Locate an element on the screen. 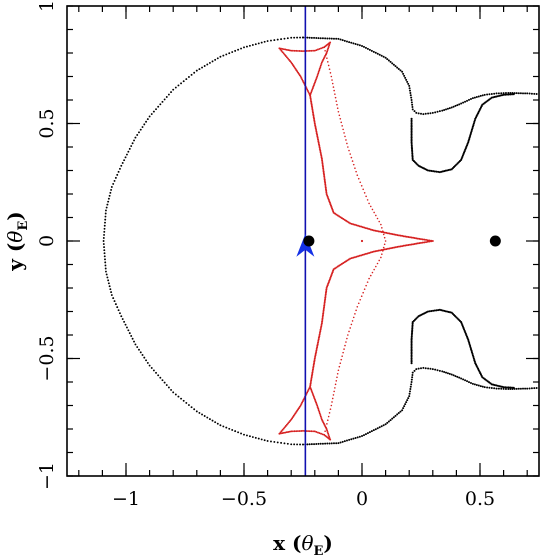 The image size is (541, 558). x-tick-label: 0.5 is located at coordinates (480, 499).